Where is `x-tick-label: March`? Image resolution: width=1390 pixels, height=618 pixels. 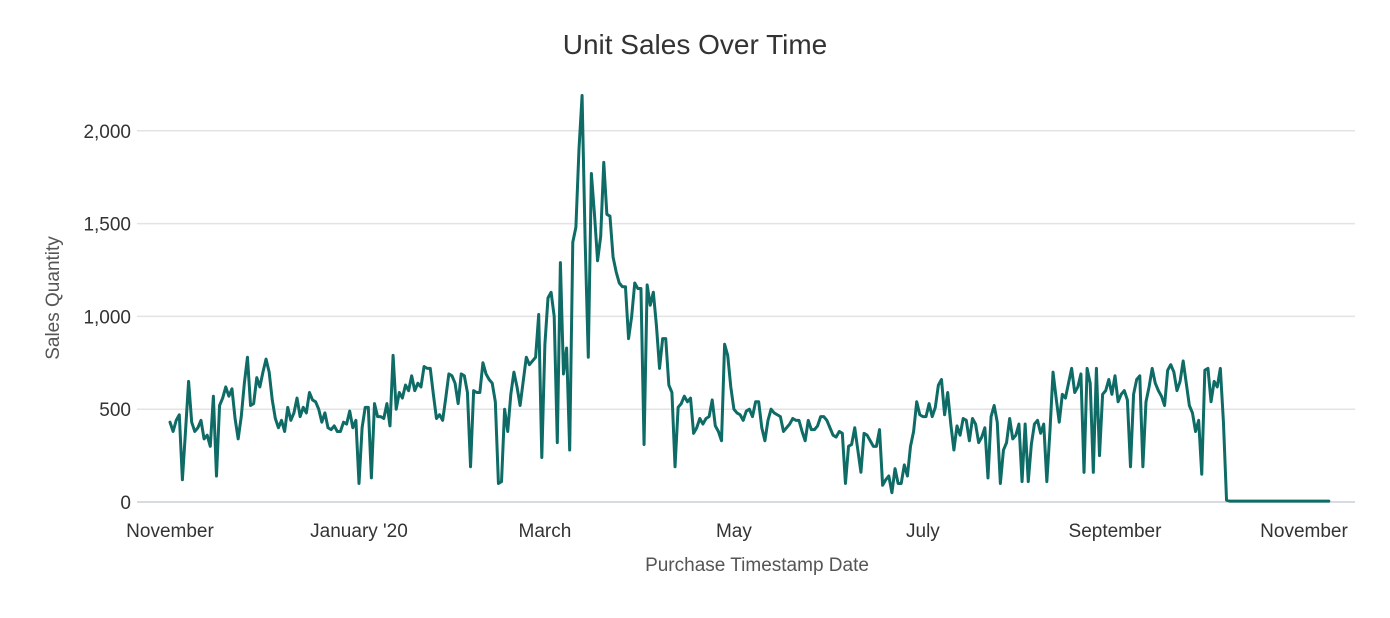 x-tick-label: March is located at coordinates (545, 531).